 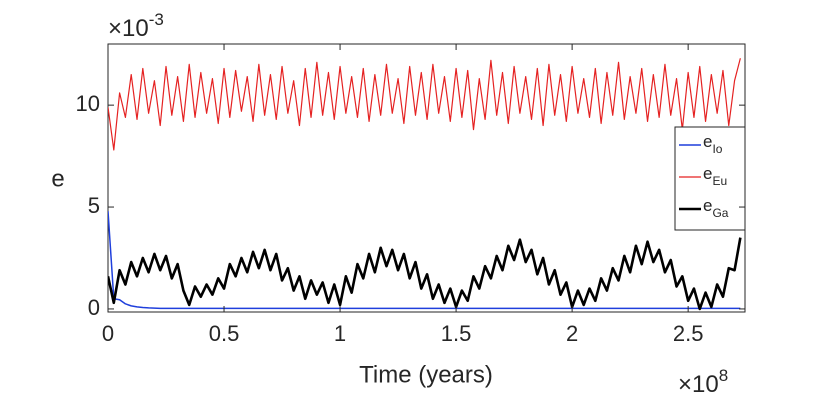 What do you see at coordinates (720, 213) in the screenshot?
I see `legend-subscript: Ga` at bounding box center [720, 213].